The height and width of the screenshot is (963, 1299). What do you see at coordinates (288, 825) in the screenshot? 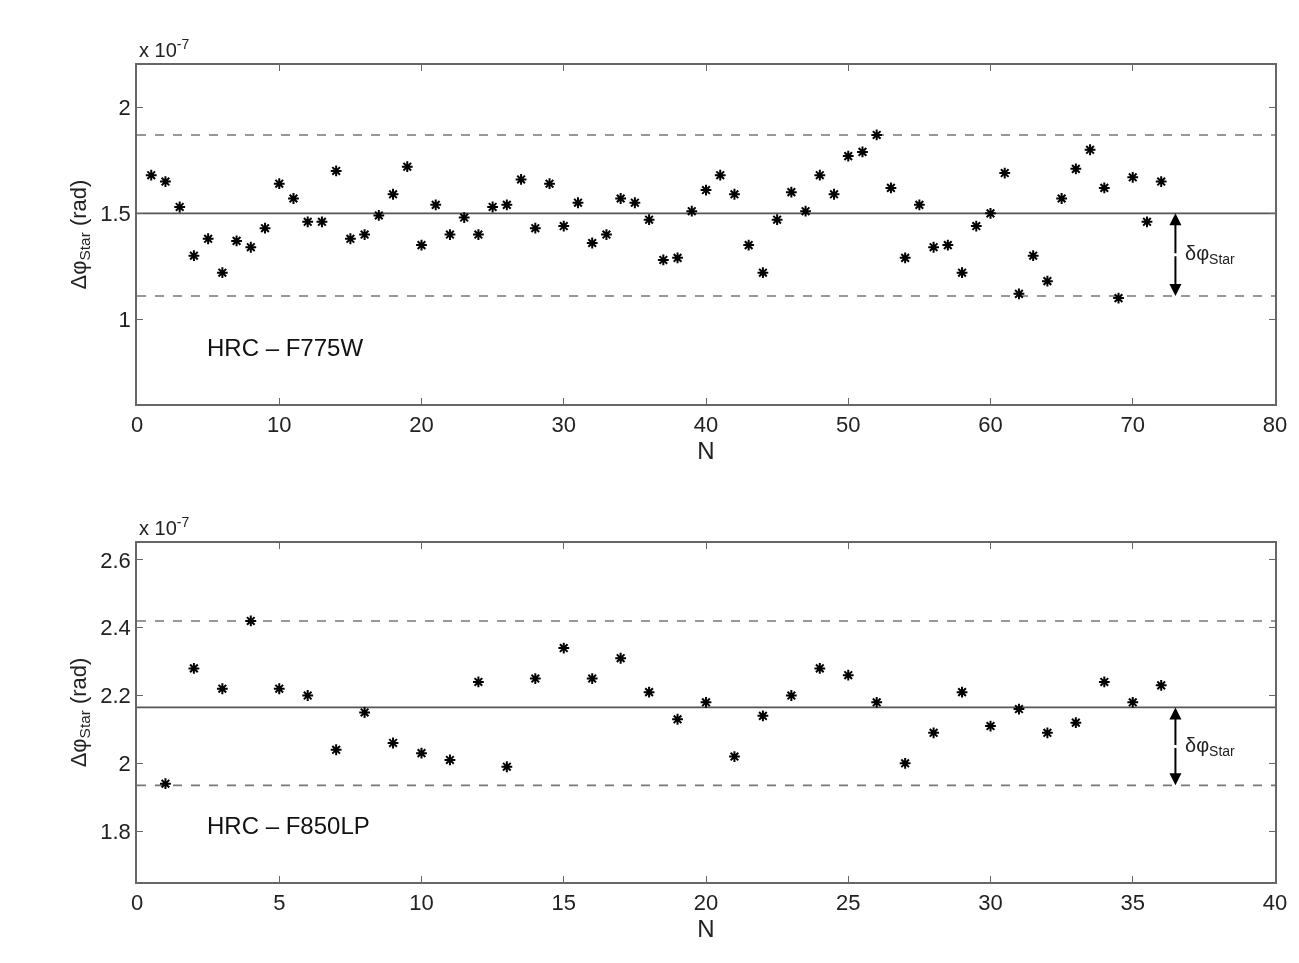
I see `annotation: HRC – F850LP` at bounding box center [288, 825].